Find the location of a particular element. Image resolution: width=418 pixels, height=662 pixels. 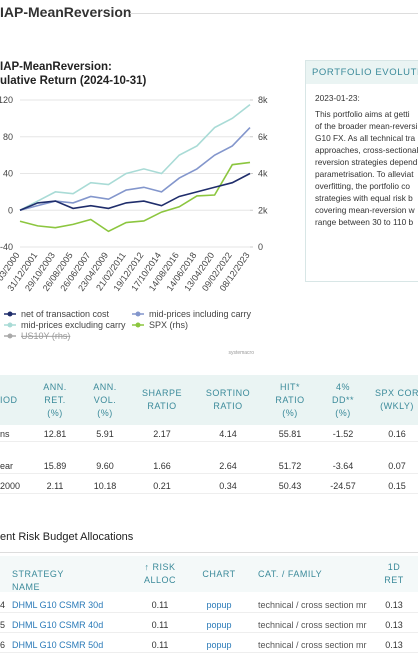

y-tick-label: 0 is located at coordinates (10, 210).